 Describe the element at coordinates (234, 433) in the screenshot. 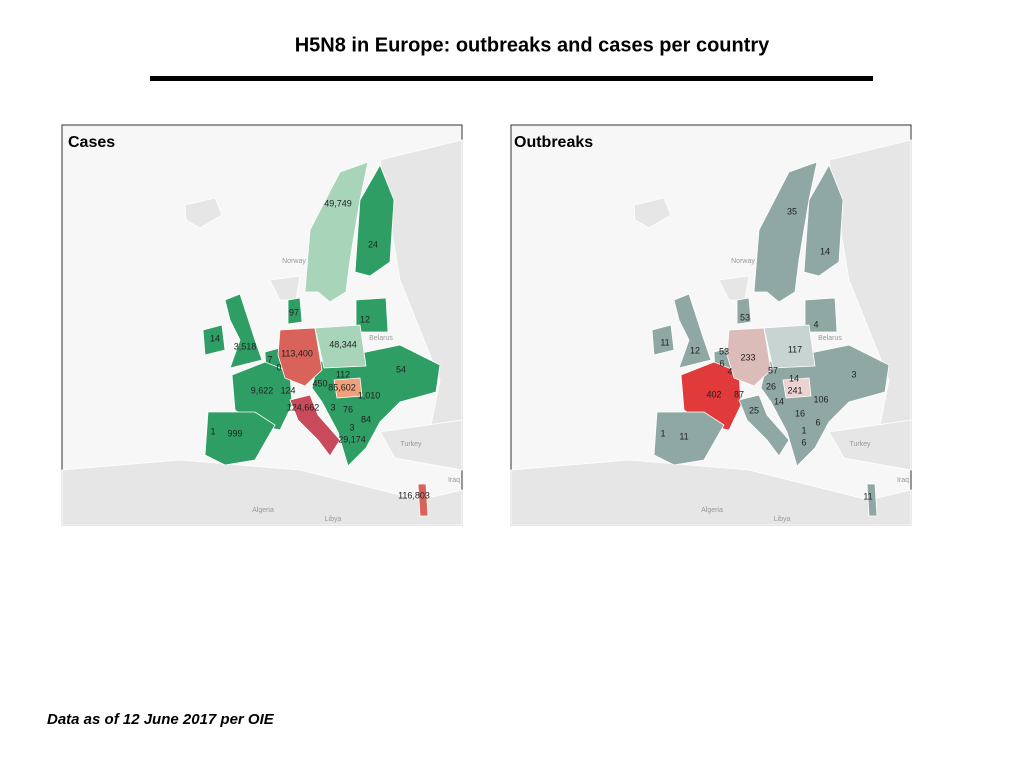

I see `country-value-label: 999` at that location.